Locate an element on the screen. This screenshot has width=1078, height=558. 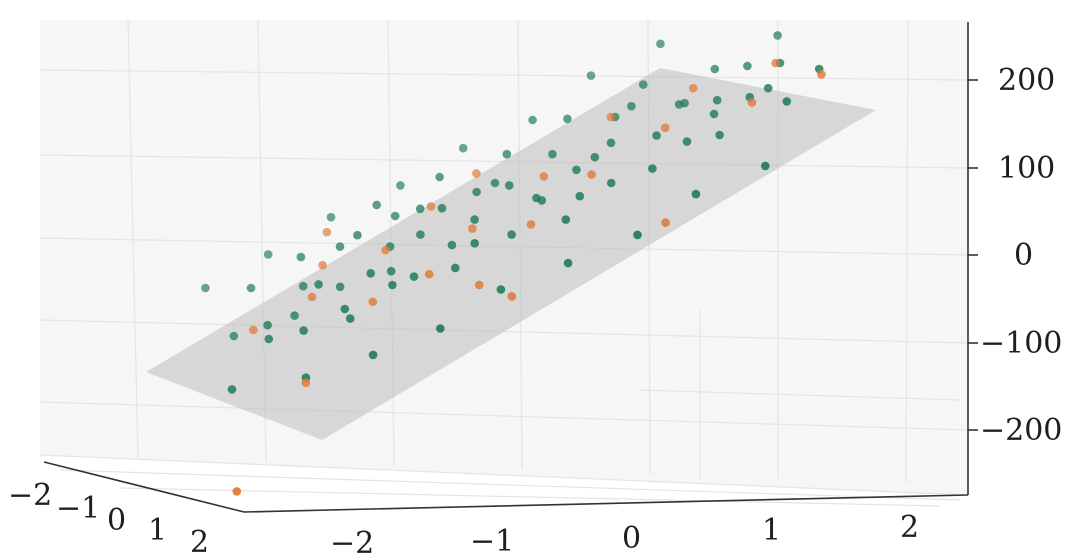
y-tick-label: 1 is located at coordinates (157, 530).